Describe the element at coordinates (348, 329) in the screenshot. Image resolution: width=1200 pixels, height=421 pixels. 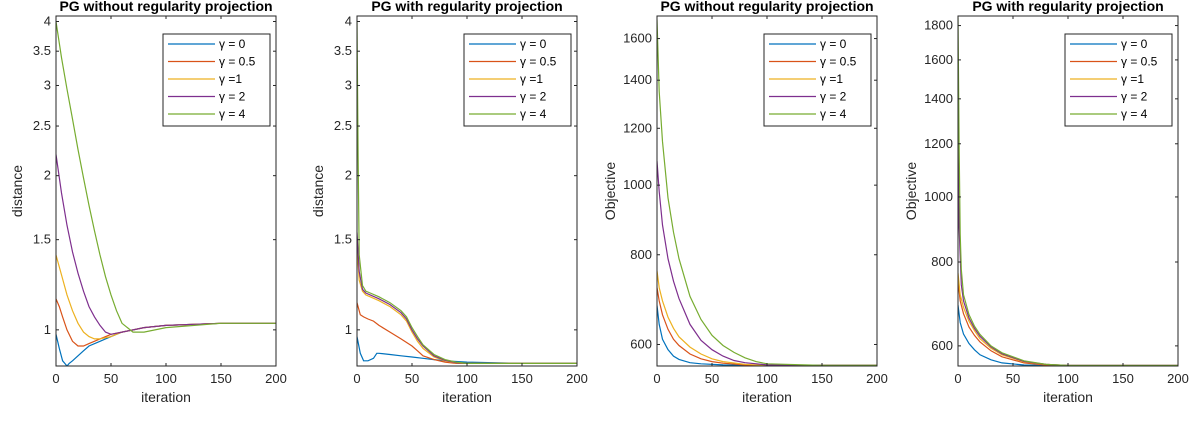
I see `y-tick-label: 1` at that location.